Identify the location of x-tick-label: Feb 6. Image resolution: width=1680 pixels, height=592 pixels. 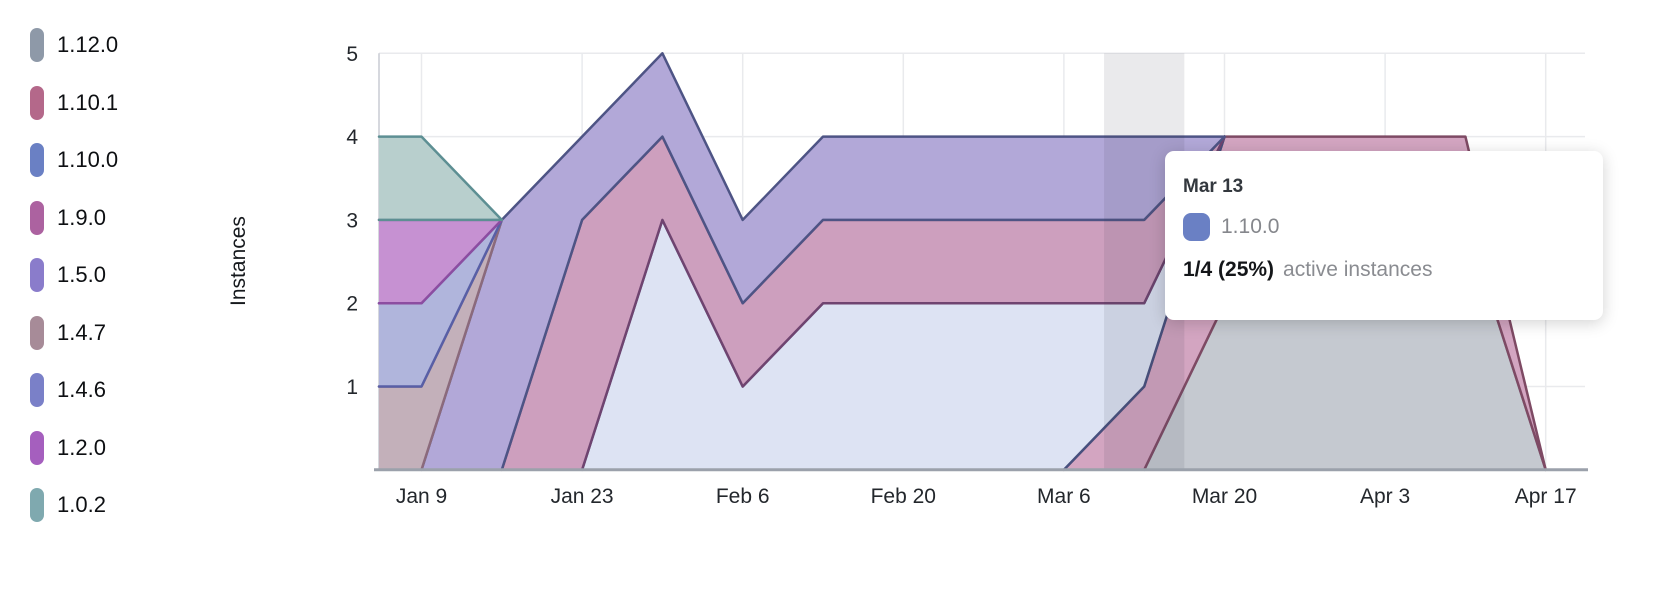
(743, 496).